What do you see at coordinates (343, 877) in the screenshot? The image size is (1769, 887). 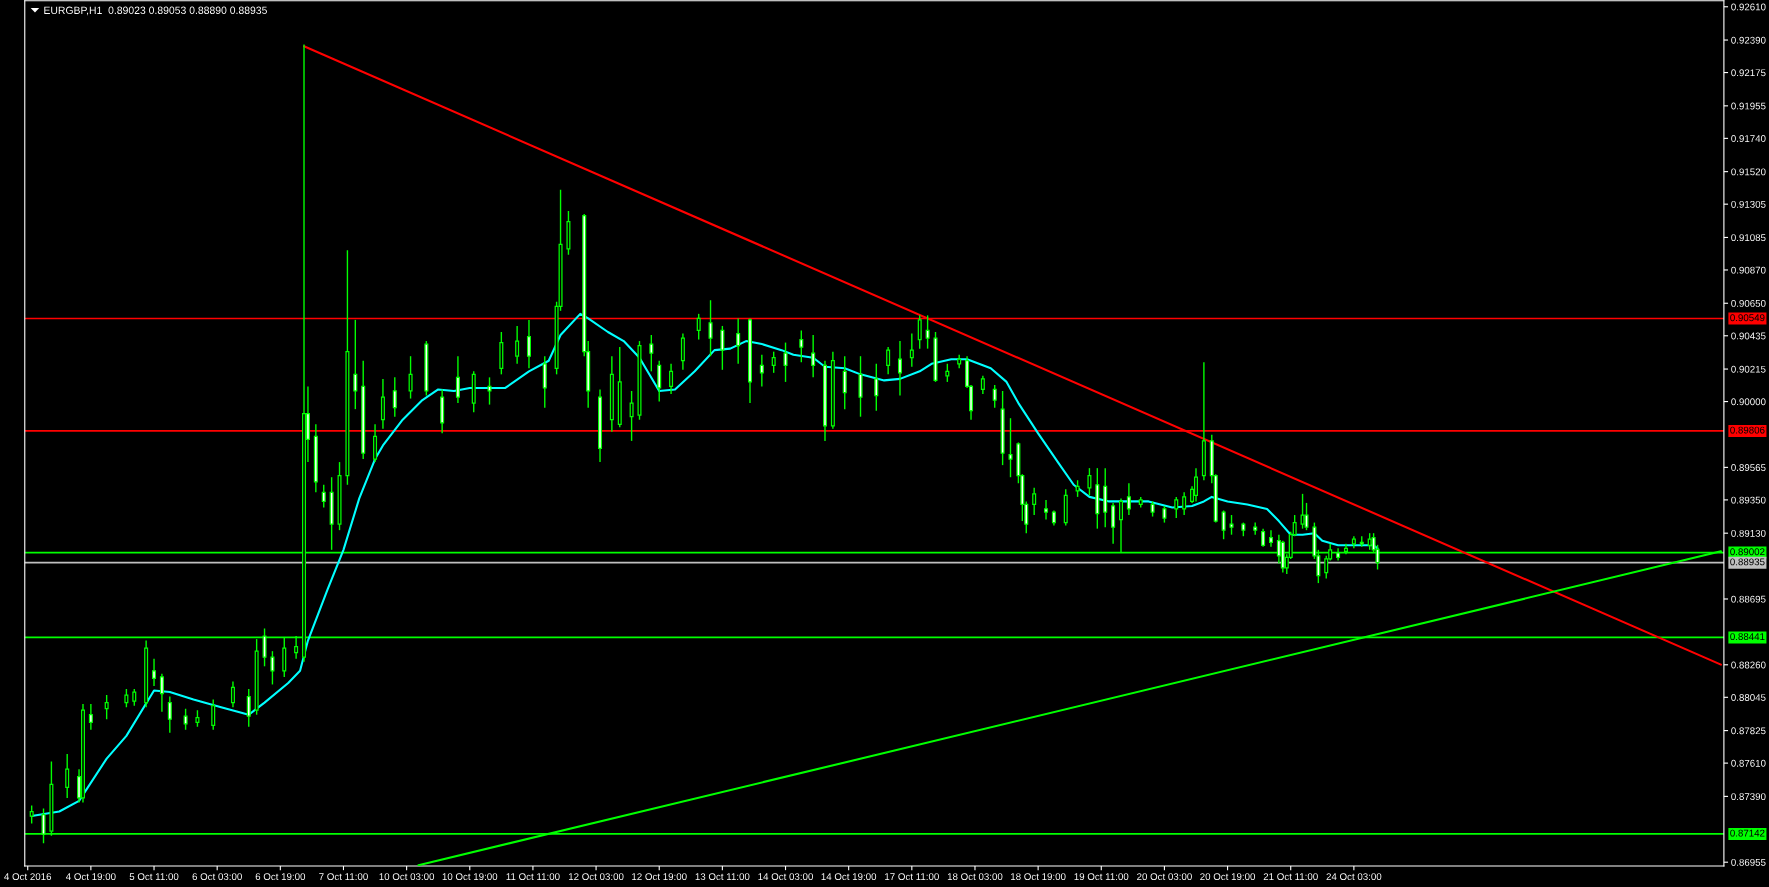 I see `x-tick-label: 7 Oct 11:00` at bounding box center [343, 877].